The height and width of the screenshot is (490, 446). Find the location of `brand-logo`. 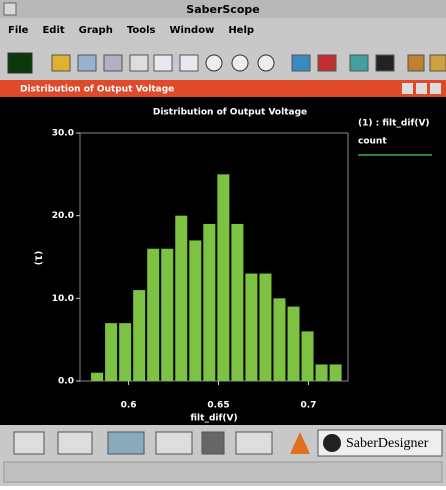

brand-logo is located at coordinates (332, 443).